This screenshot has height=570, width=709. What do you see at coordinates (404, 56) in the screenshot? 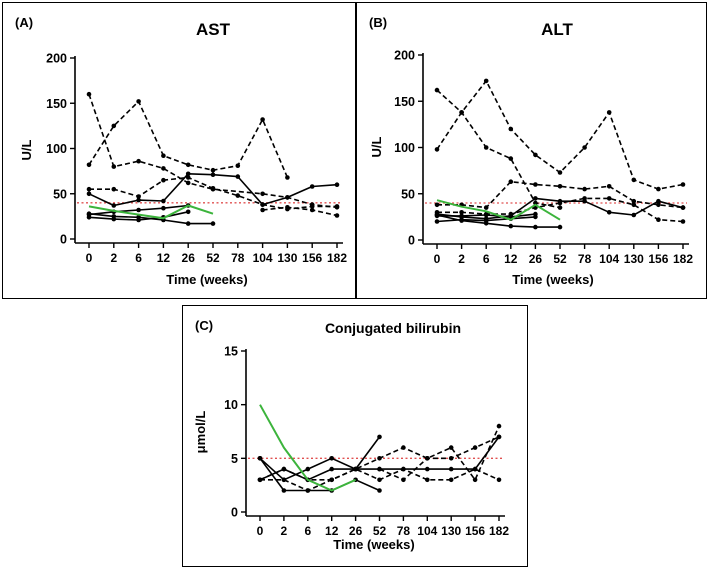
I see `y-tick-label: 200` at bounding box center [404, 56].